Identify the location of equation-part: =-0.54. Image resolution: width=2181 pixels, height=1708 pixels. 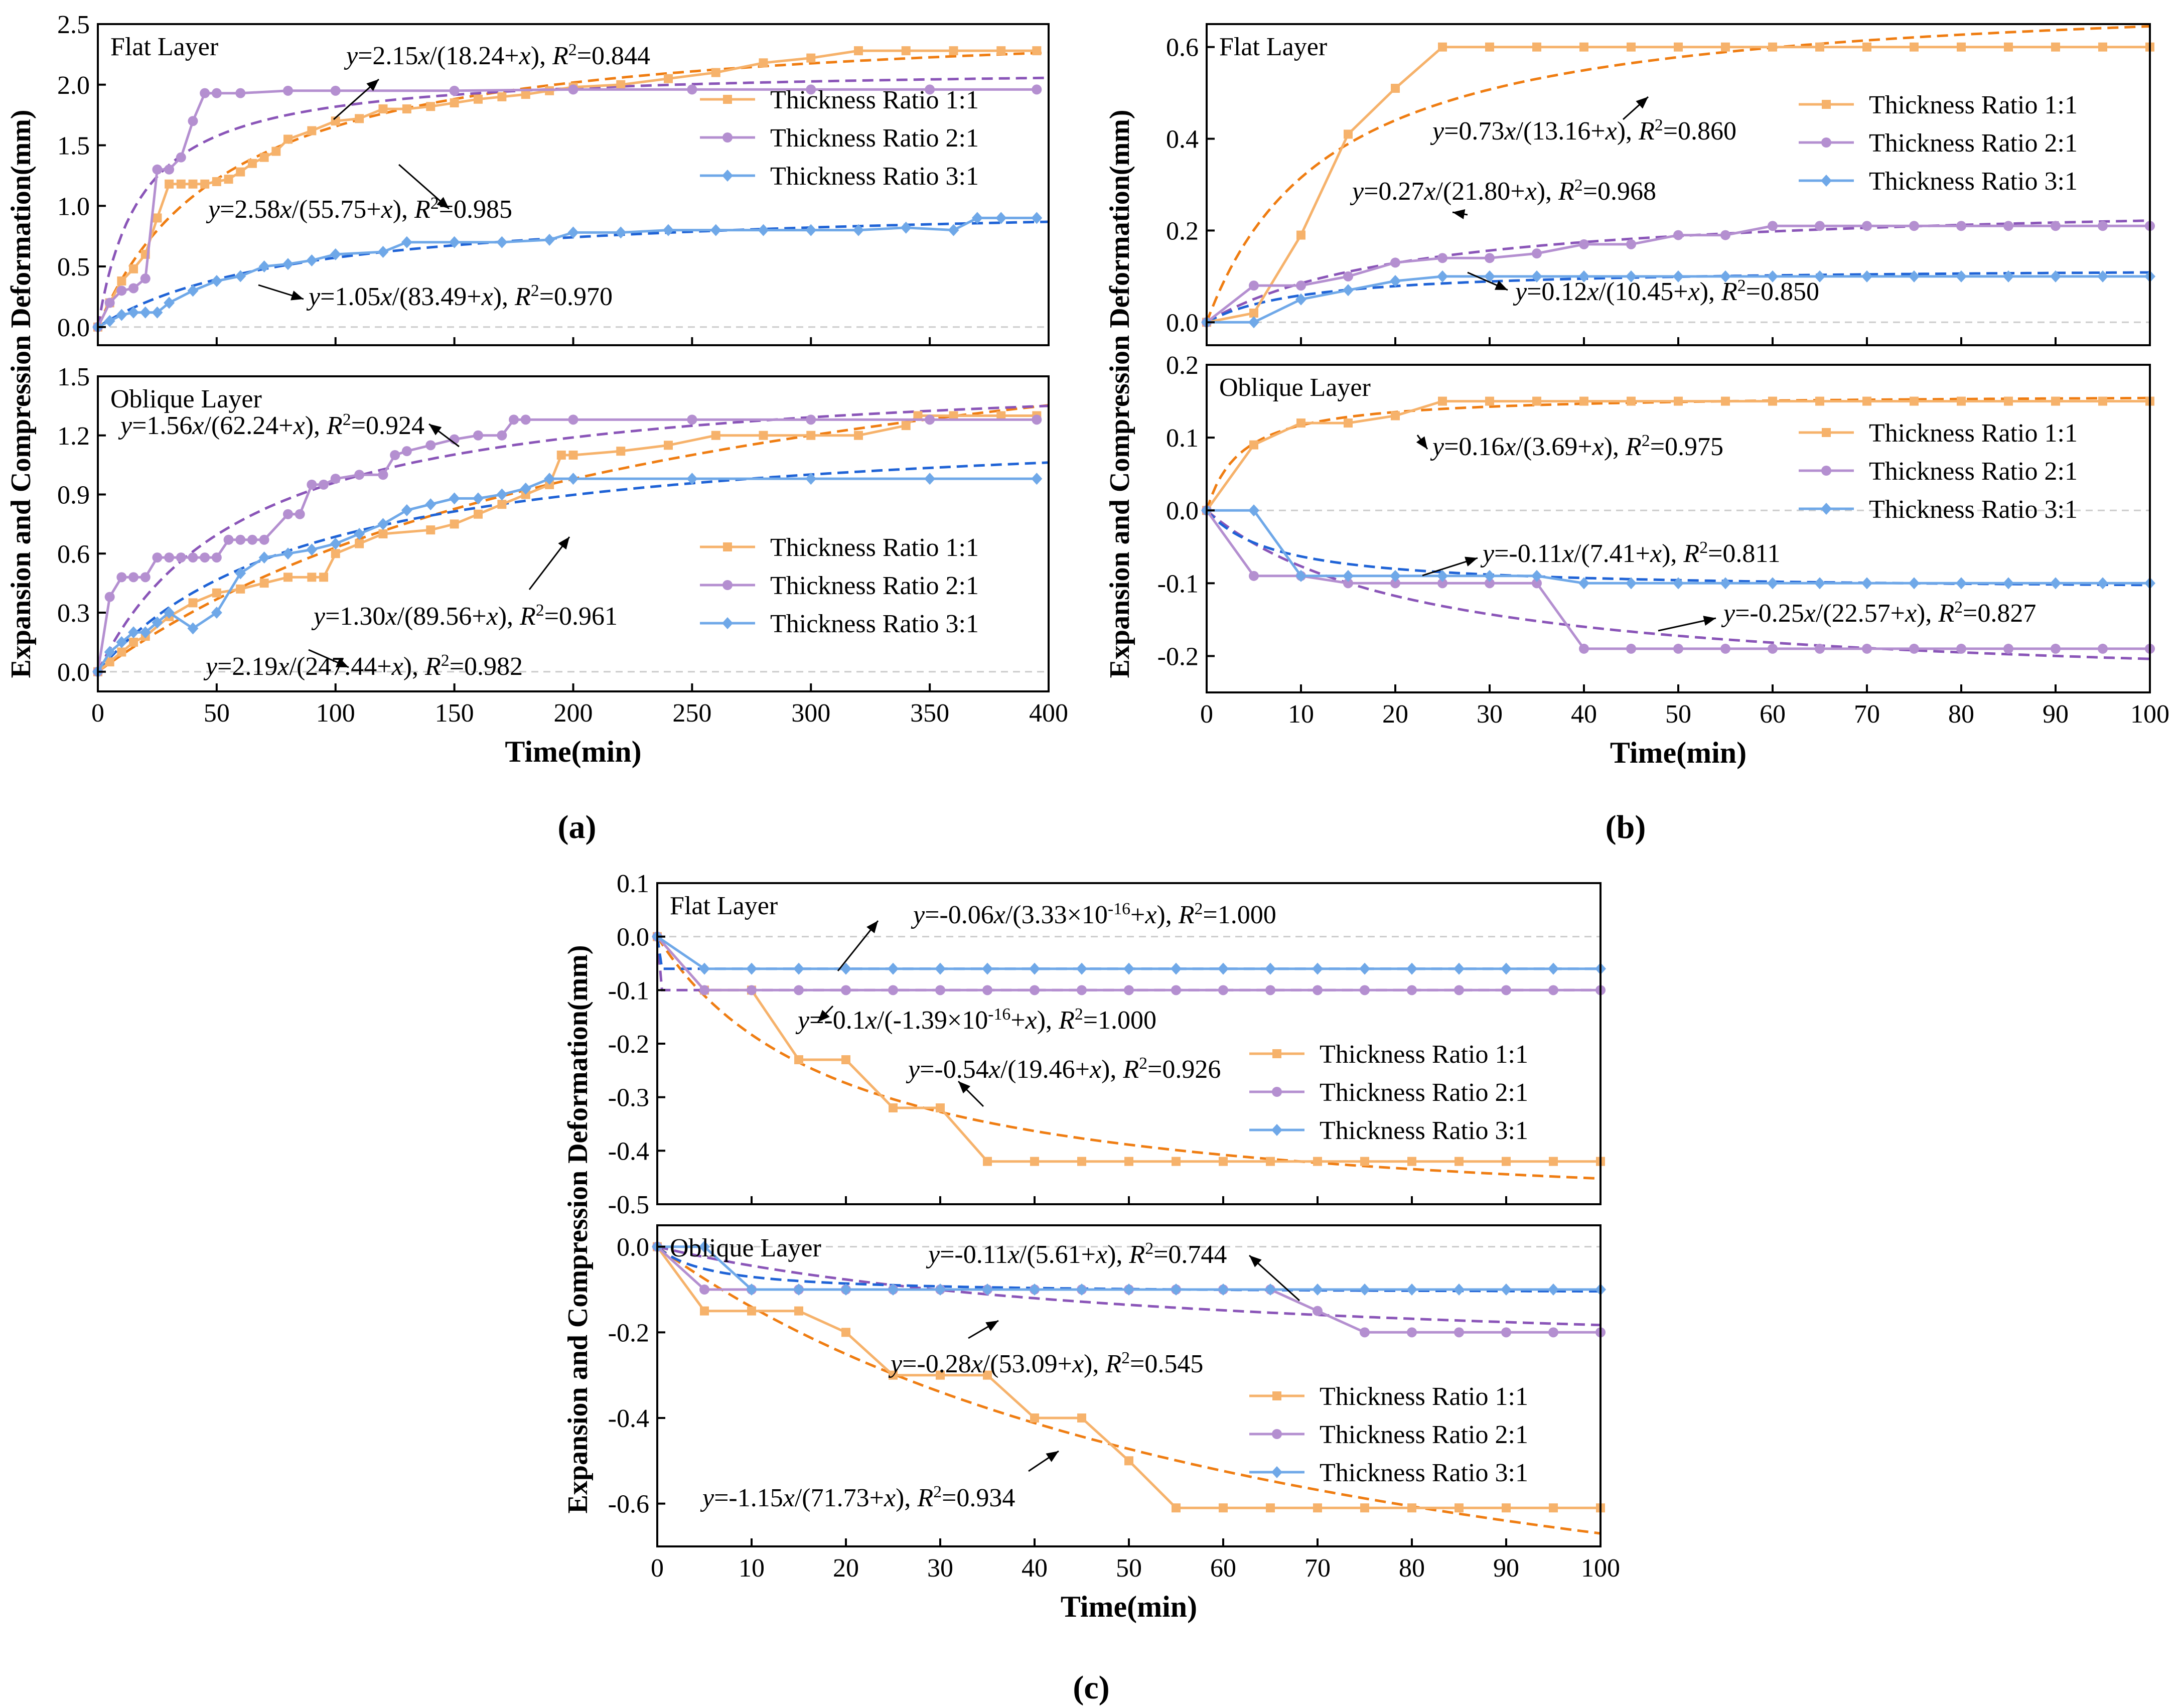
(954, 1069).